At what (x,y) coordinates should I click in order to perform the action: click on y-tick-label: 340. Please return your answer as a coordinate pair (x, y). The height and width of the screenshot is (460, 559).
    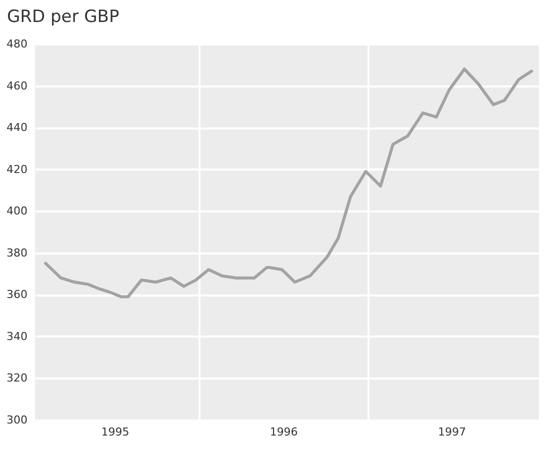
    Looking at the image, I should click on (17, 336).